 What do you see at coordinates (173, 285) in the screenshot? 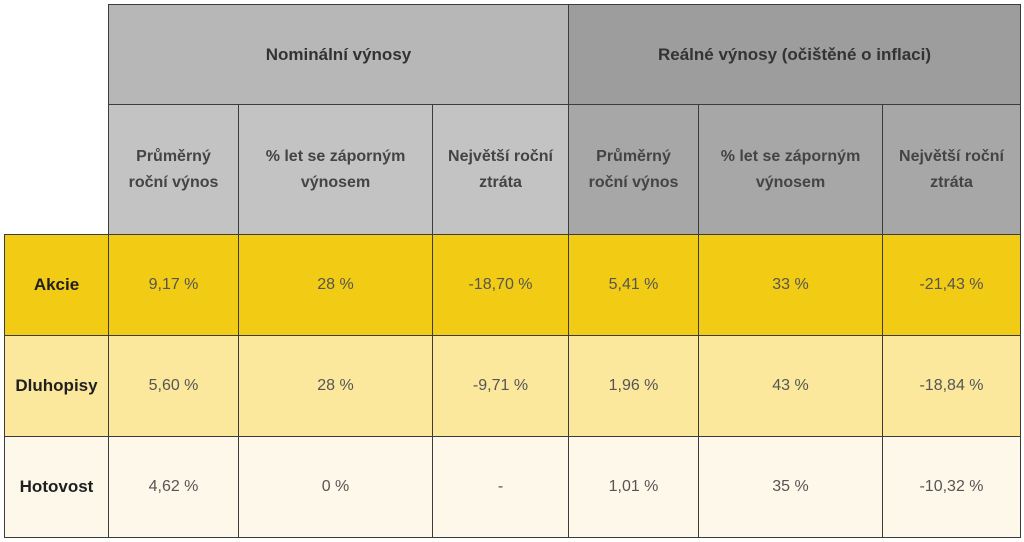
I see `table-cell: 9,17 %` at bounding box center [173, 285].